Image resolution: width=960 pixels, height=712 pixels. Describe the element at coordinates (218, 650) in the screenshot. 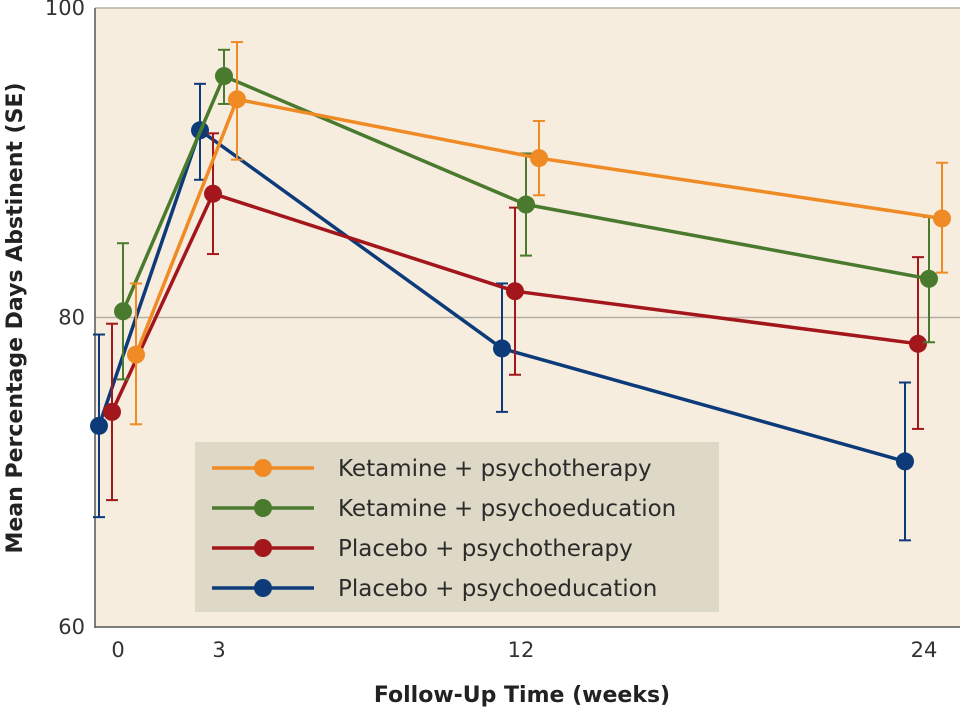

I see `x-tick-label: 3` at that location.